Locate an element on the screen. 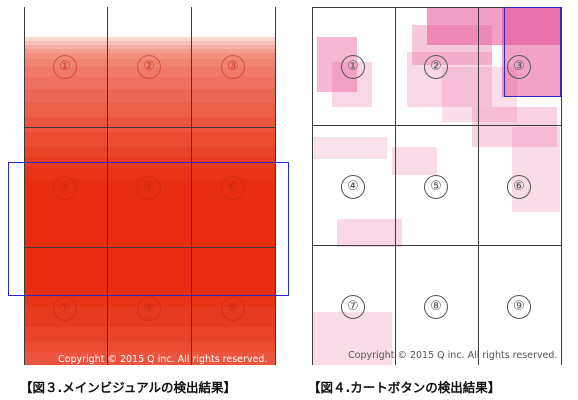 The image size is (578, 400). figure-4-caption: 【図４.カートボタンの検出結果】 is located at coordinates (404, 387).